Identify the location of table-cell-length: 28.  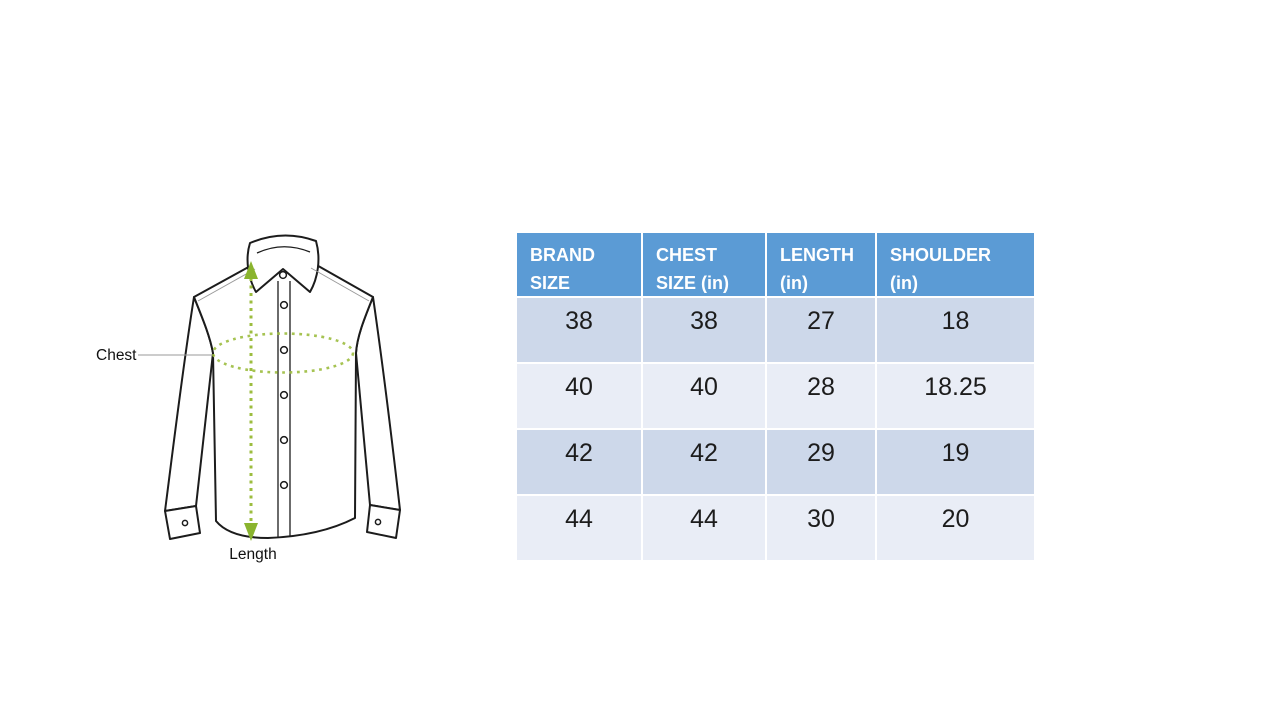
(821, 396).